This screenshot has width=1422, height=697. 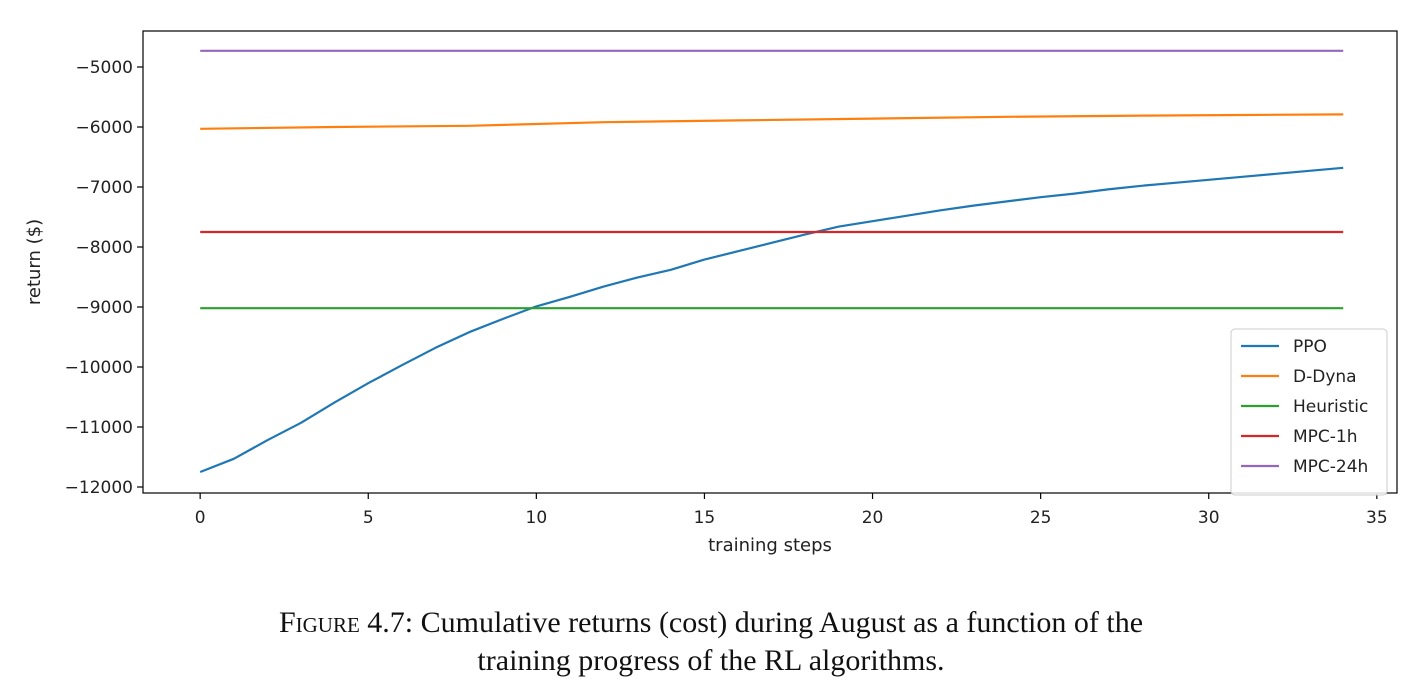 I want to click on x-axis: 0 5 10 15 20 25 30 35, so click(x=791, y=510).